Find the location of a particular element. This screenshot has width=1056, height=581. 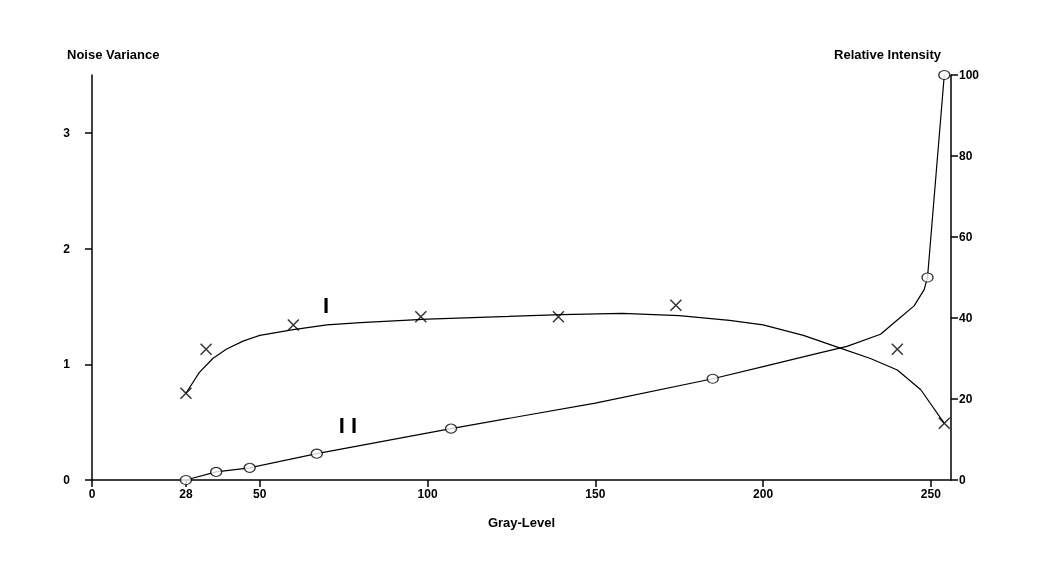

y2-tick-label: 80 is located at coordinates (966, 156).